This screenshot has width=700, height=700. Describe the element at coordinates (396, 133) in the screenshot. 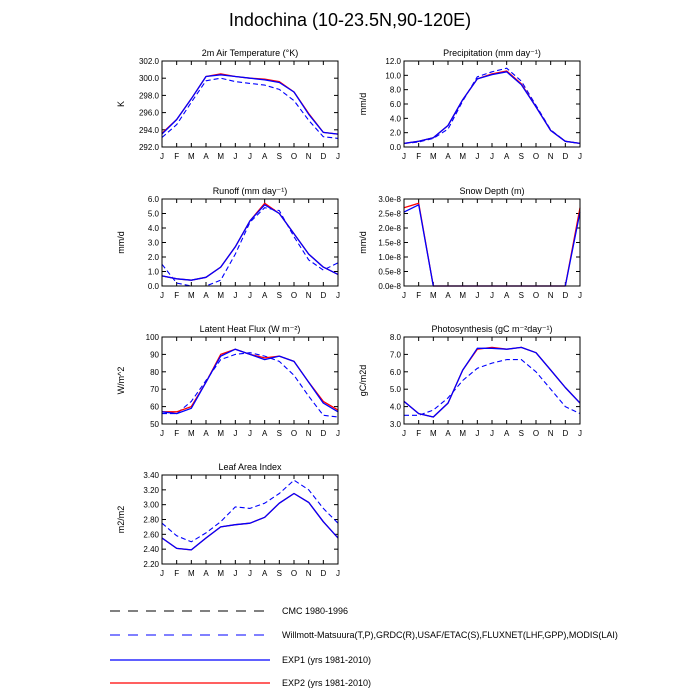

I see `y-tick-label: 2.0` at that location.